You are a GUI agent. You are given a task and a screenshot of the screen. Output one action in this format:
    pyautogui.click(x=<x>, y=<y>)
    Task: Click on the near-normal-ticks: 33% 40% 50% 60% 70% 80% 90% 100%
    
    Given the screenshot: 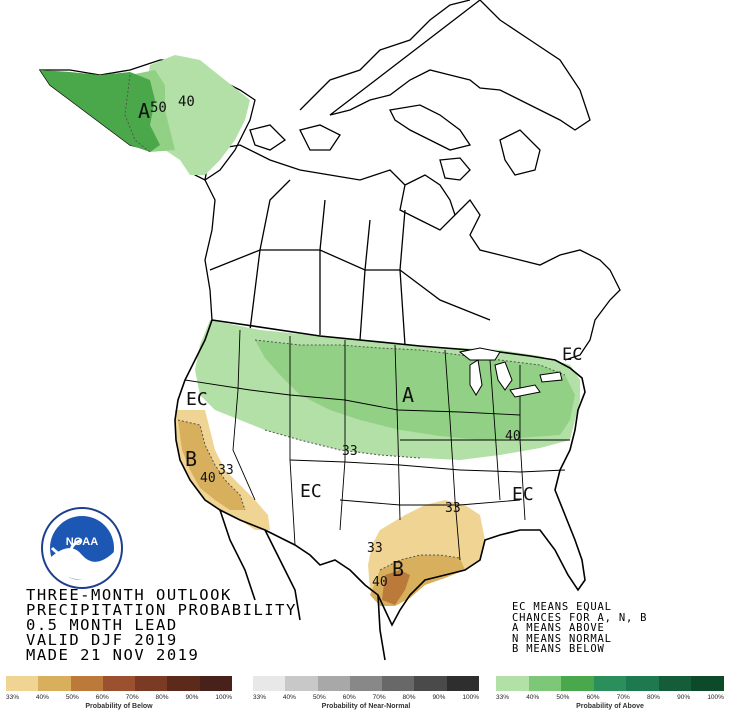 What is the action you would take?
    pyautogui.click(x=366, y=697)
    